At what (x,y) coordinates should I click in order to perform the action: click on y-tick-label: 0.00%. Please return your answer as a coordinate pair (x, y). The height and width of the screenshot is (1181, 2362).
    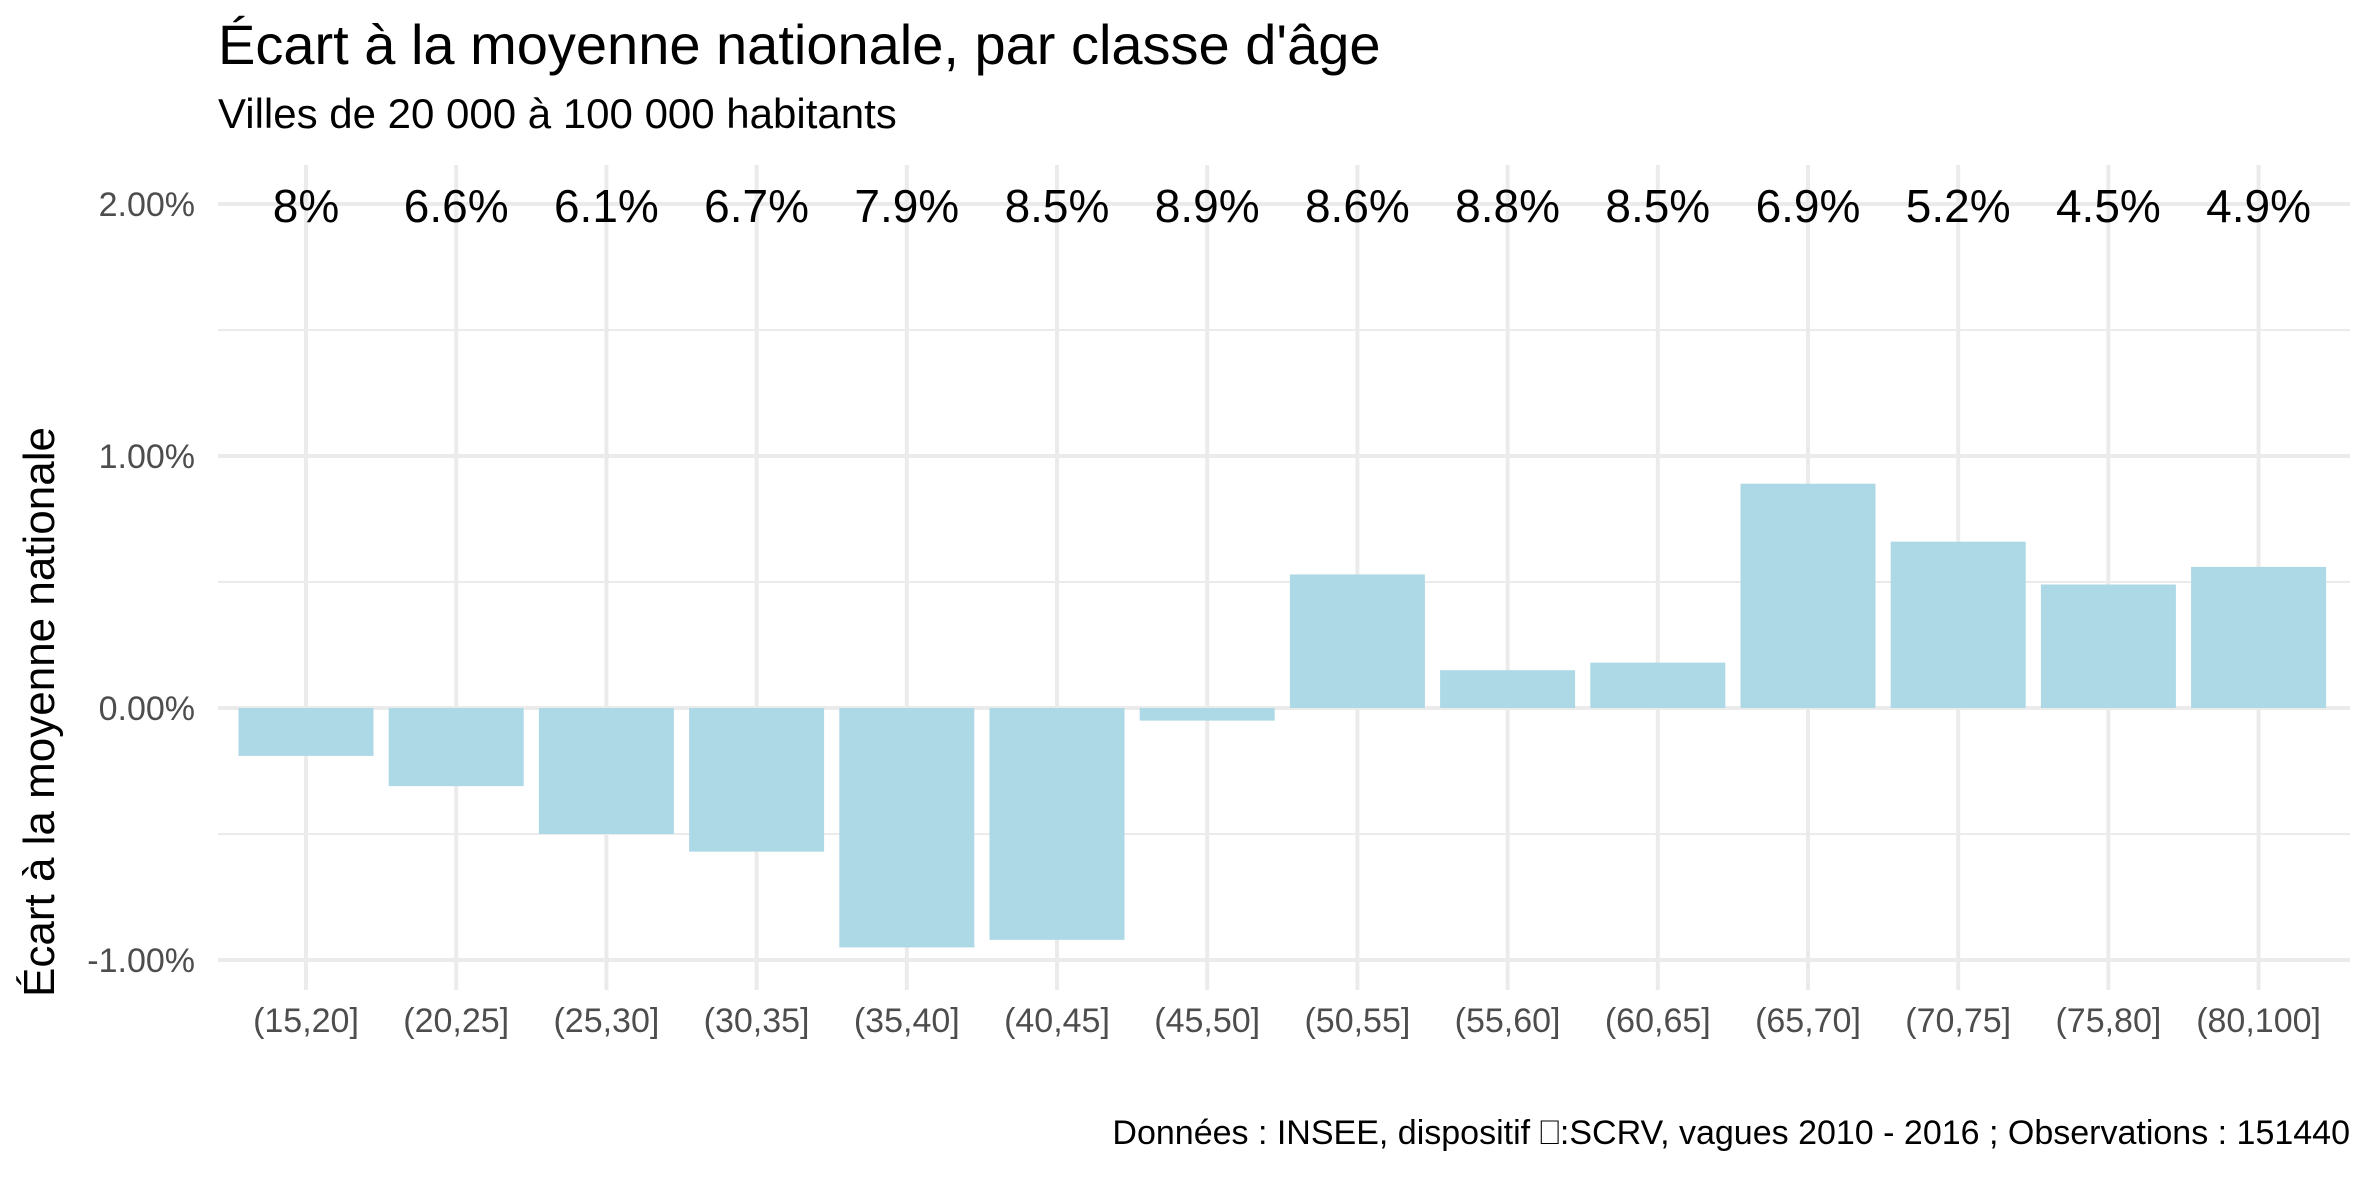
    Looking at the image, I should click on (147, 709).